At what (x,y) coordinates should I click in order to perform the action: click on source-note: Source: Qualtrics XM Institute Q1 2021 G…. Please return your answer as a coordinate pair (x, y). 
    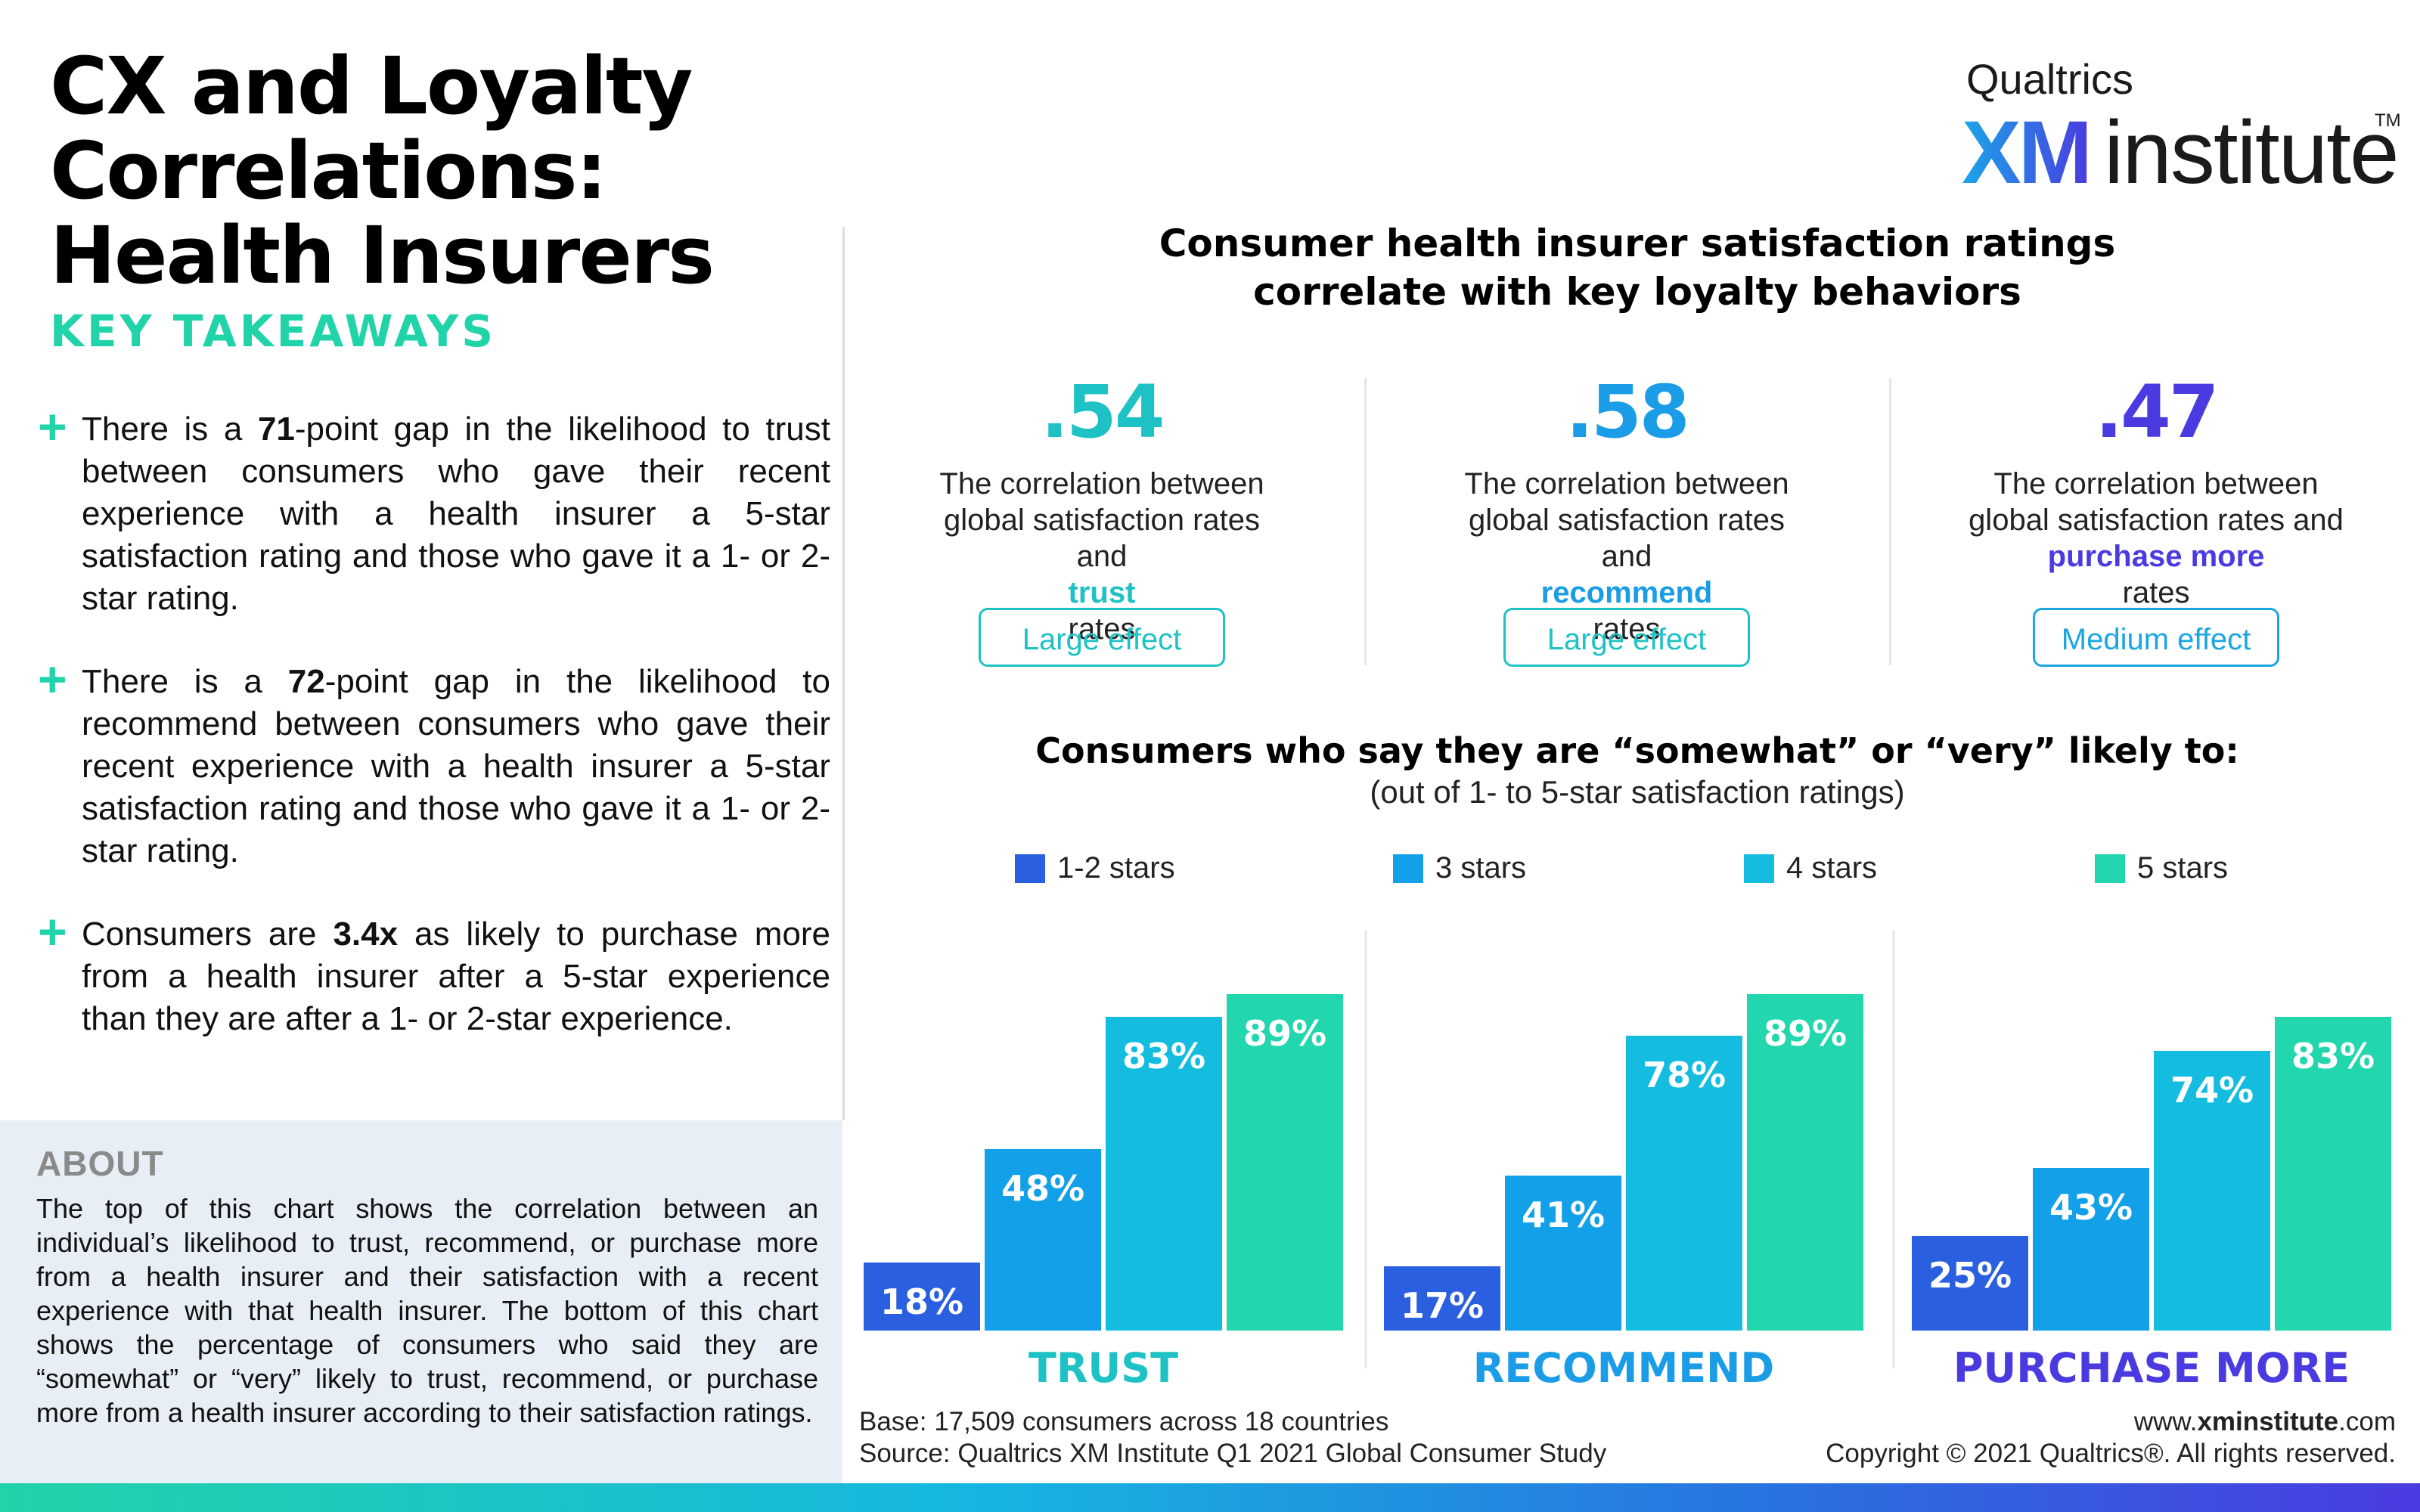
    Looking at the image, I should click on (1233, 1453).